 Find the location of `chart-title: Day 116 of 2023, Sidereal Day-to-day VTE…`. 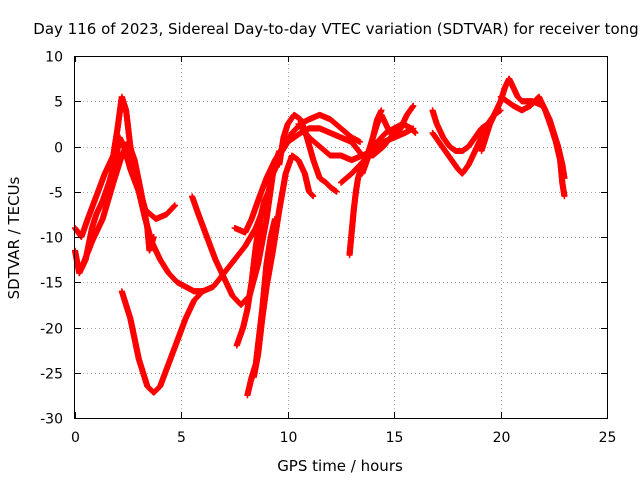

chart-title: Day 116 of 2023, Sidereal Day-to-day VTE… is located at coordinates (335, 29).